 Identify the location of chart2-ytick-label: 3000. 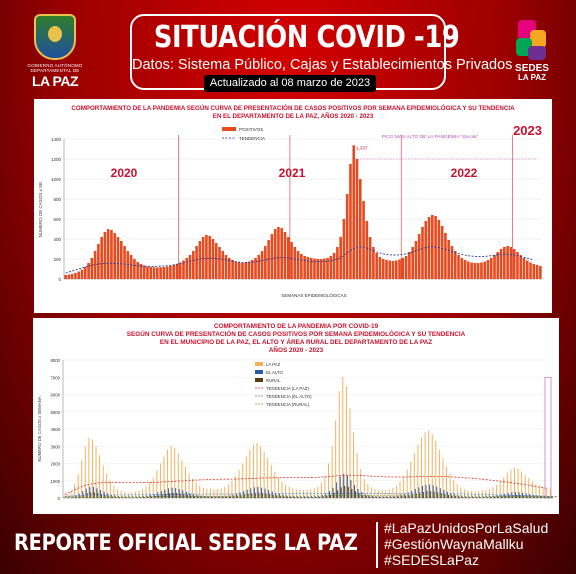
(55, 446).